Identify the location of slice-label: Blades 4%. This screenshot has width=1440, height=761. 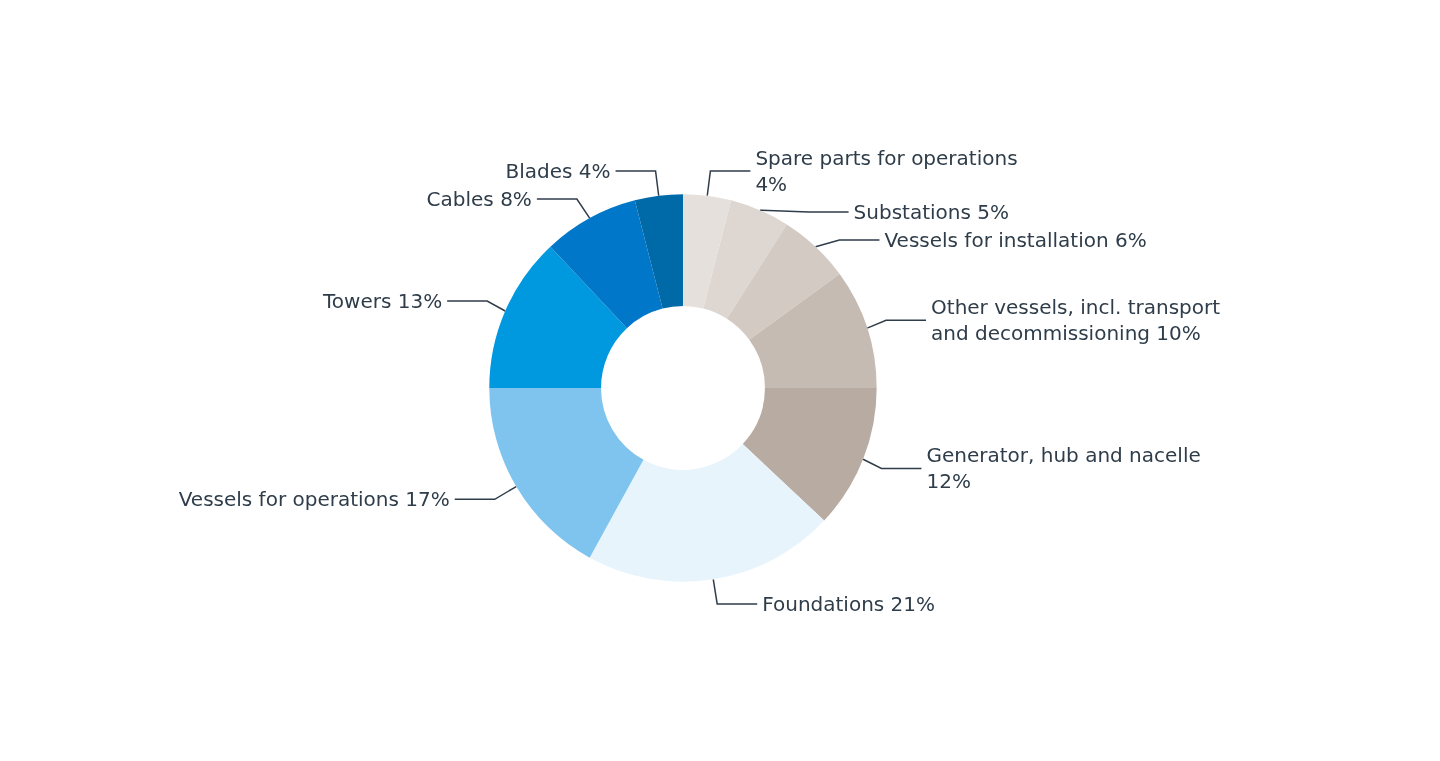
(558, 170).